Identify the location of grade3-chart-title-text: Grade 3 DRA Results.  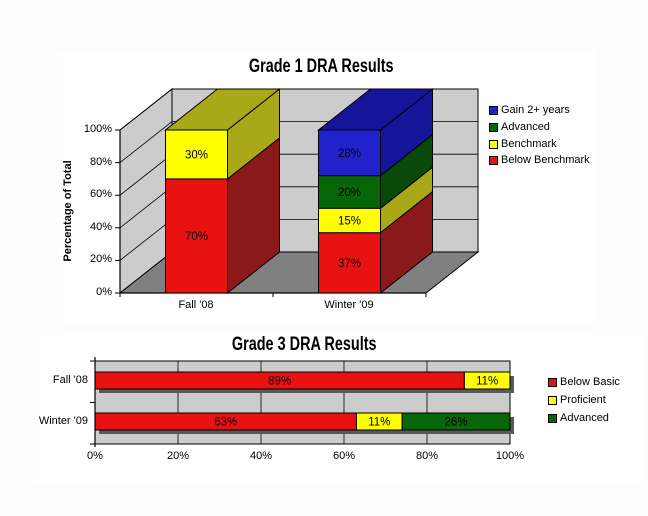
(304, 344).